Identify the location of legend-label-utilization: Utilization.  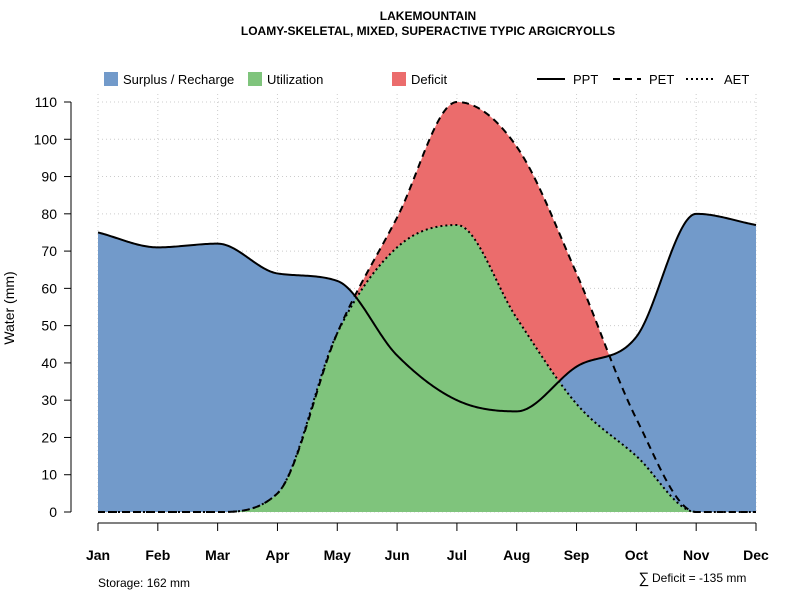
(295, 79).